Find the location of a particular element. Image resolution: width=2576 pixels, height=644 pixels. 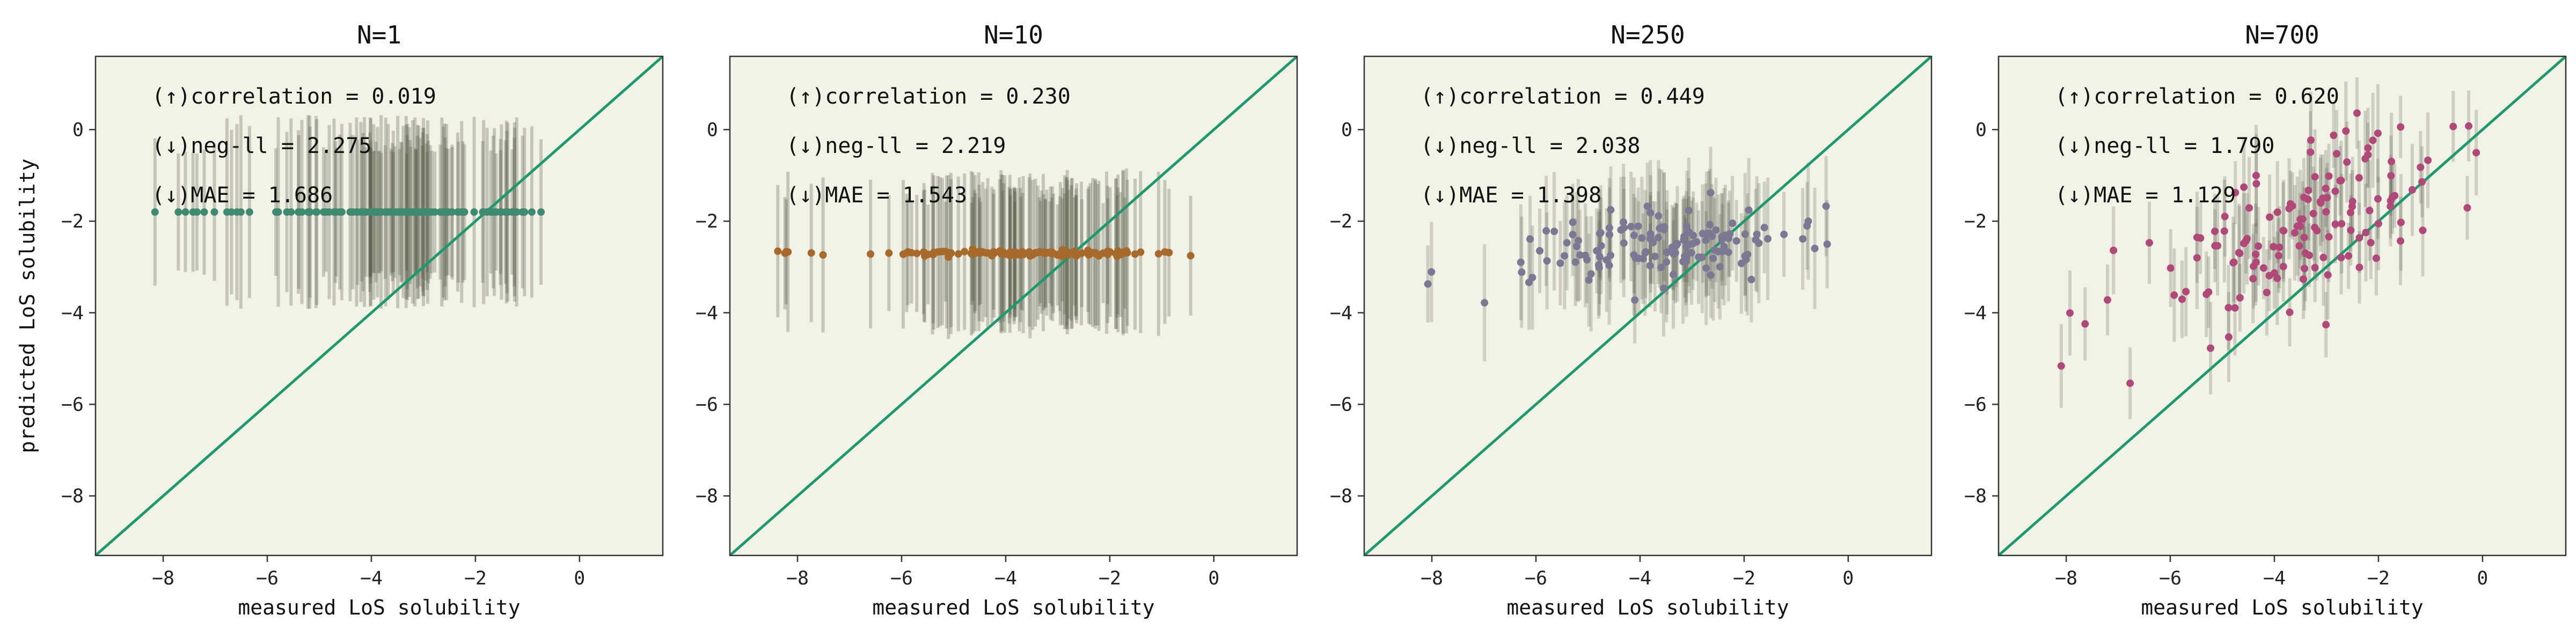

metric-annotation: (↓)neg-ll = 1.790 is located at coordinates (2164, 146).